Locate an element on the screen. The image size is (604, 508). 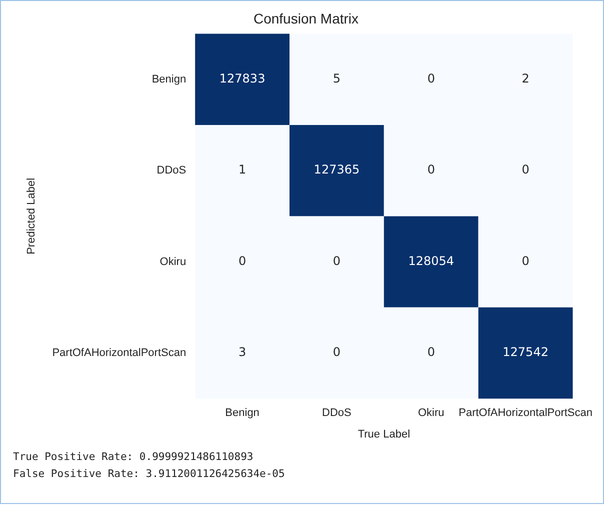
data-label: 1 is located at coordinates (242, 169).